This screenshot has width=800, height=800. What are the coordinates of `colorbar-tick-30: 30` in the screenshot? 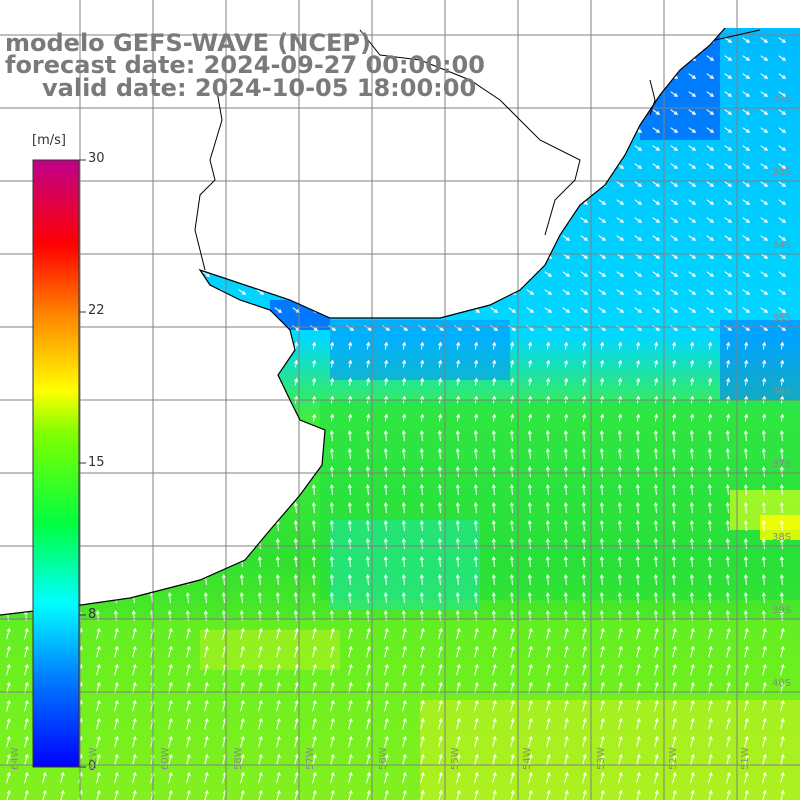 It's located at (96, 158).